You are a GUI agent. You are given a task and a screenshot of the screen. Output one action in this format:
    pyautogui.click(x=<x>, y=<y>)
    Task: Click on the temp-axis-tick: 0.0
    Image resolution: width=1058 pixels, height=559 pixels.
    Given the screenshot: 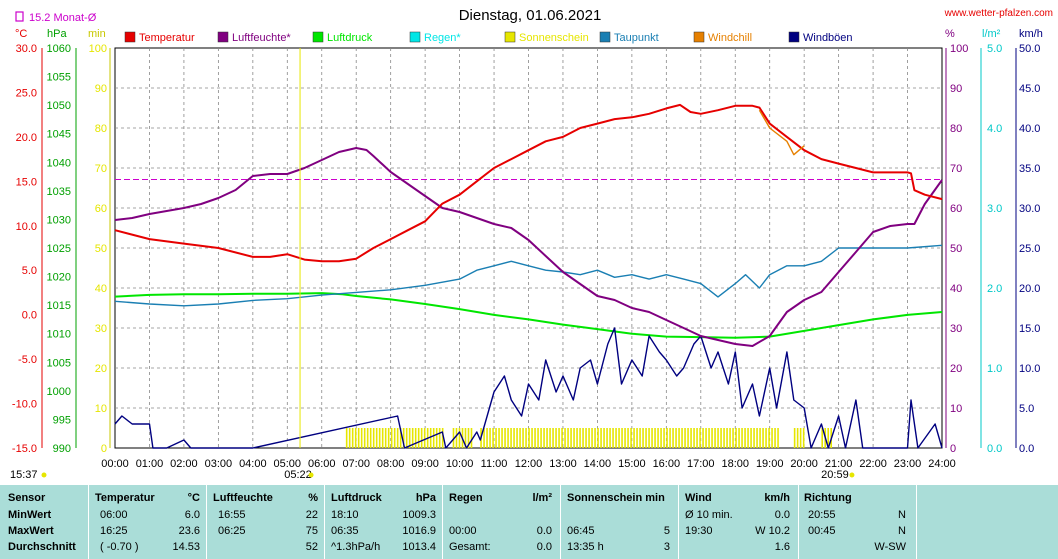 What is the action you would take?
    pyautogui.click(x=29, y=316)
    